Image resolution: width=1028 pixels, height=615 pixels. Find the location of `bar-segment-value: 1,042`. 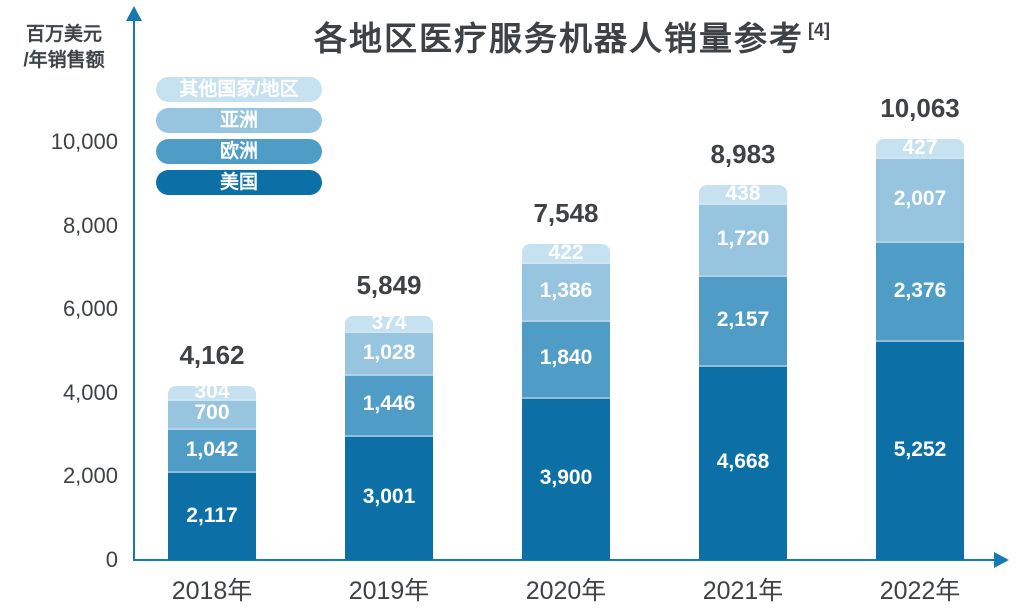

bar-segment-value: 1,042 is located at coordinates (212, 449).